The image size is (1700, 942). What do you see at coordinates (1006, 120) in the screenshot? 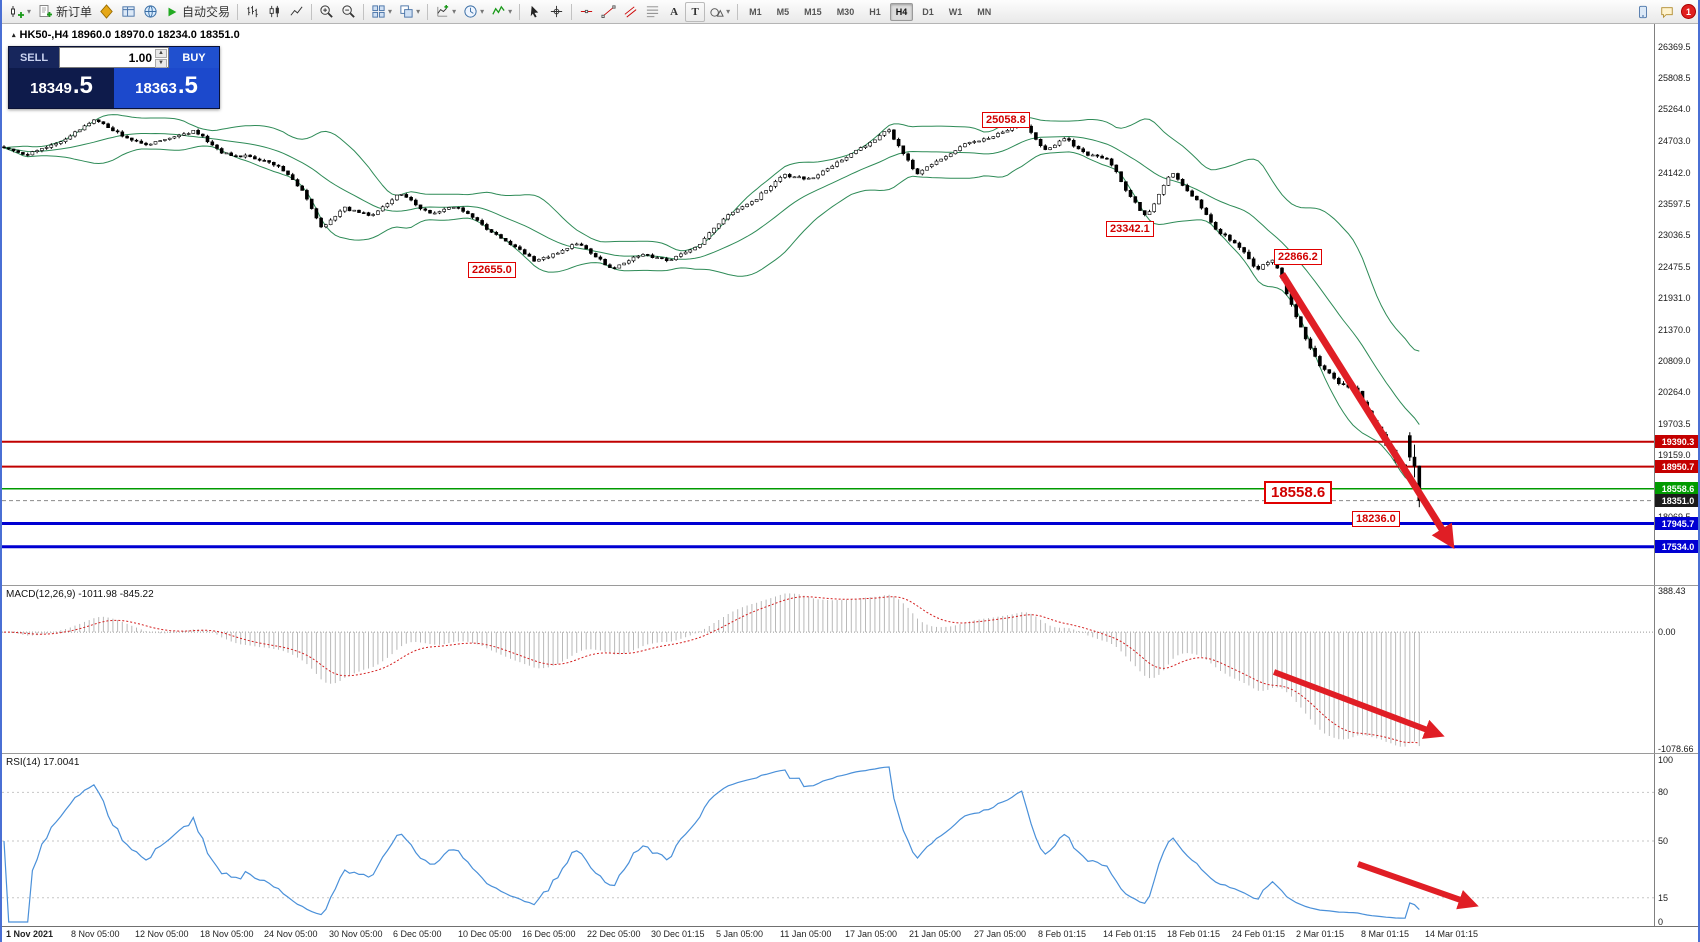
I see `price-annotation-25058.8: 25058.8` at bounding box center [1006, 120].